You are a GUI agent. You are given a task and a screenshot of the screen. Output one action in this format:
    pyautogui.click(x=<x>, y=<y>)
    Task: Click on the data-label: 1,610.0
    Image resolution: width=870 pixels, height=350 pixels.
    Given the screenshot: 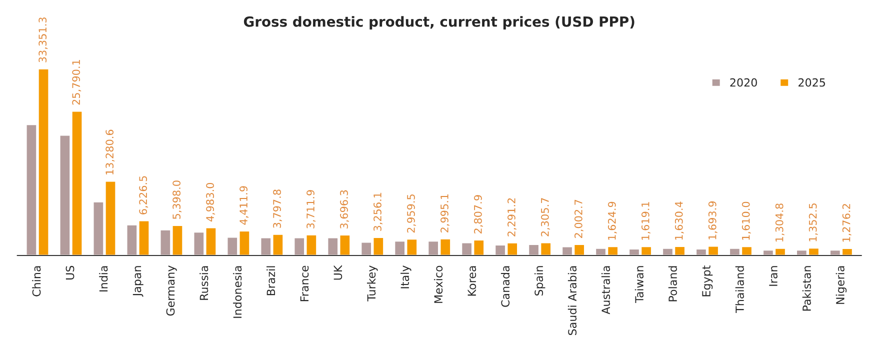 What is the action you would take?
    pyautogui.click(x=746, y=221)
    